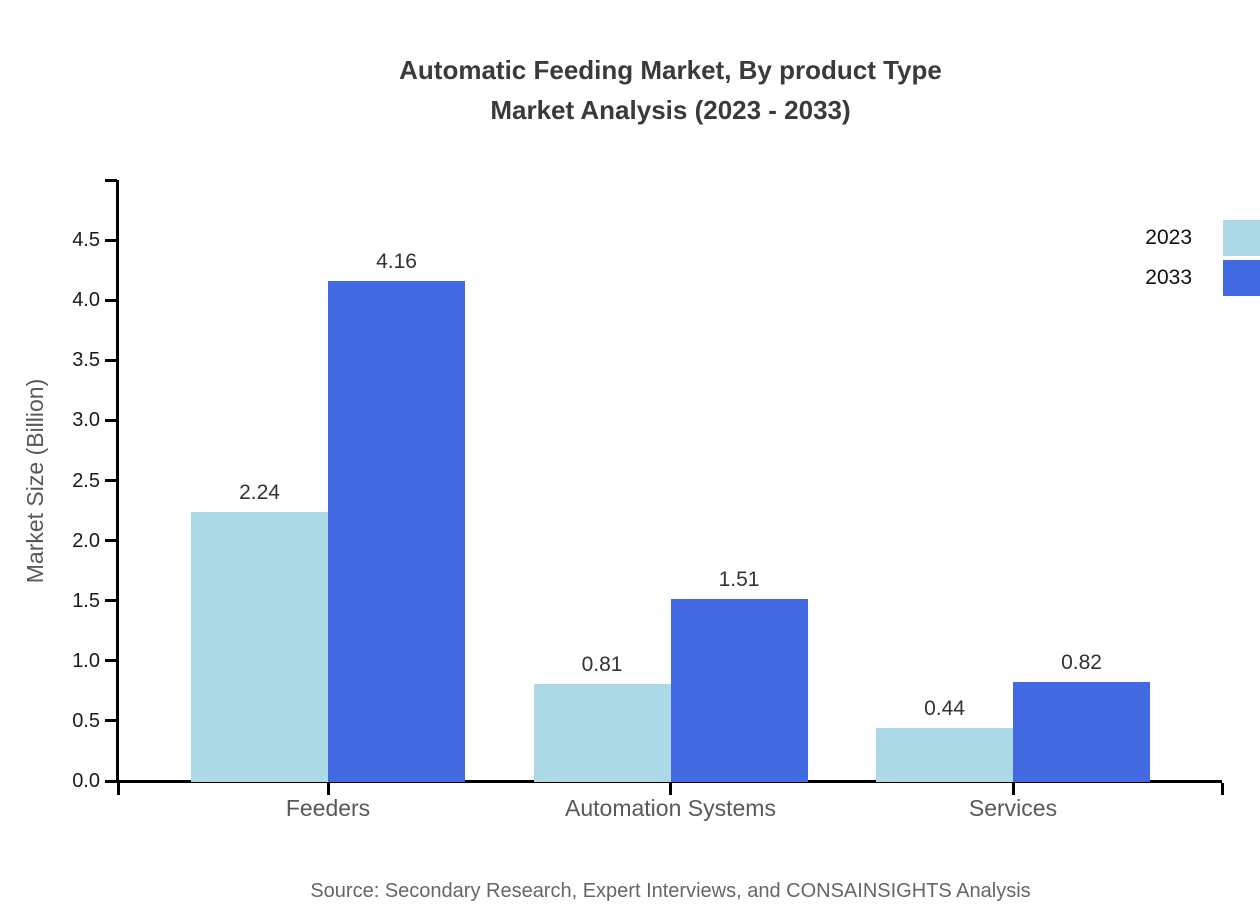  What do you see at coordinates (944, 709) in the screenshot?
I see `bar-value-label-2023-services: 0.44` at bounding box center [944, 709].